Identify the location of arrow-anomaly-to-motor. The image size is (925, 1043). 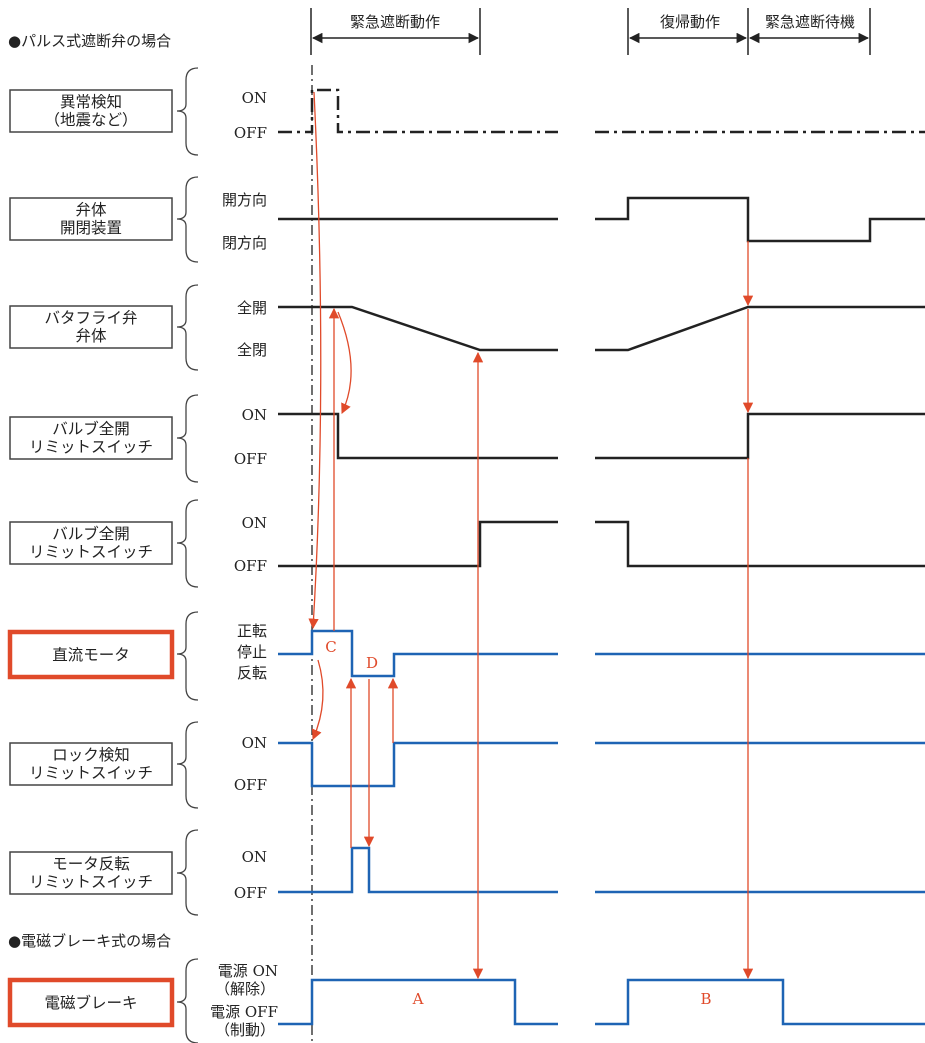
(315, 360).